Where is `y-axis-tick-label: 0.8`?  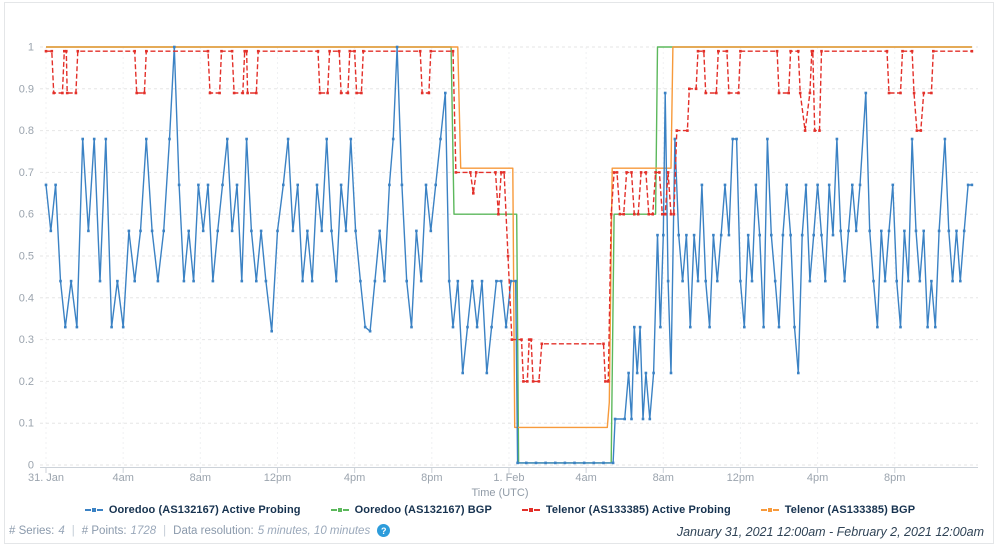 y-axis-tick-label: 0.8 is located at coordinates (26, 131).